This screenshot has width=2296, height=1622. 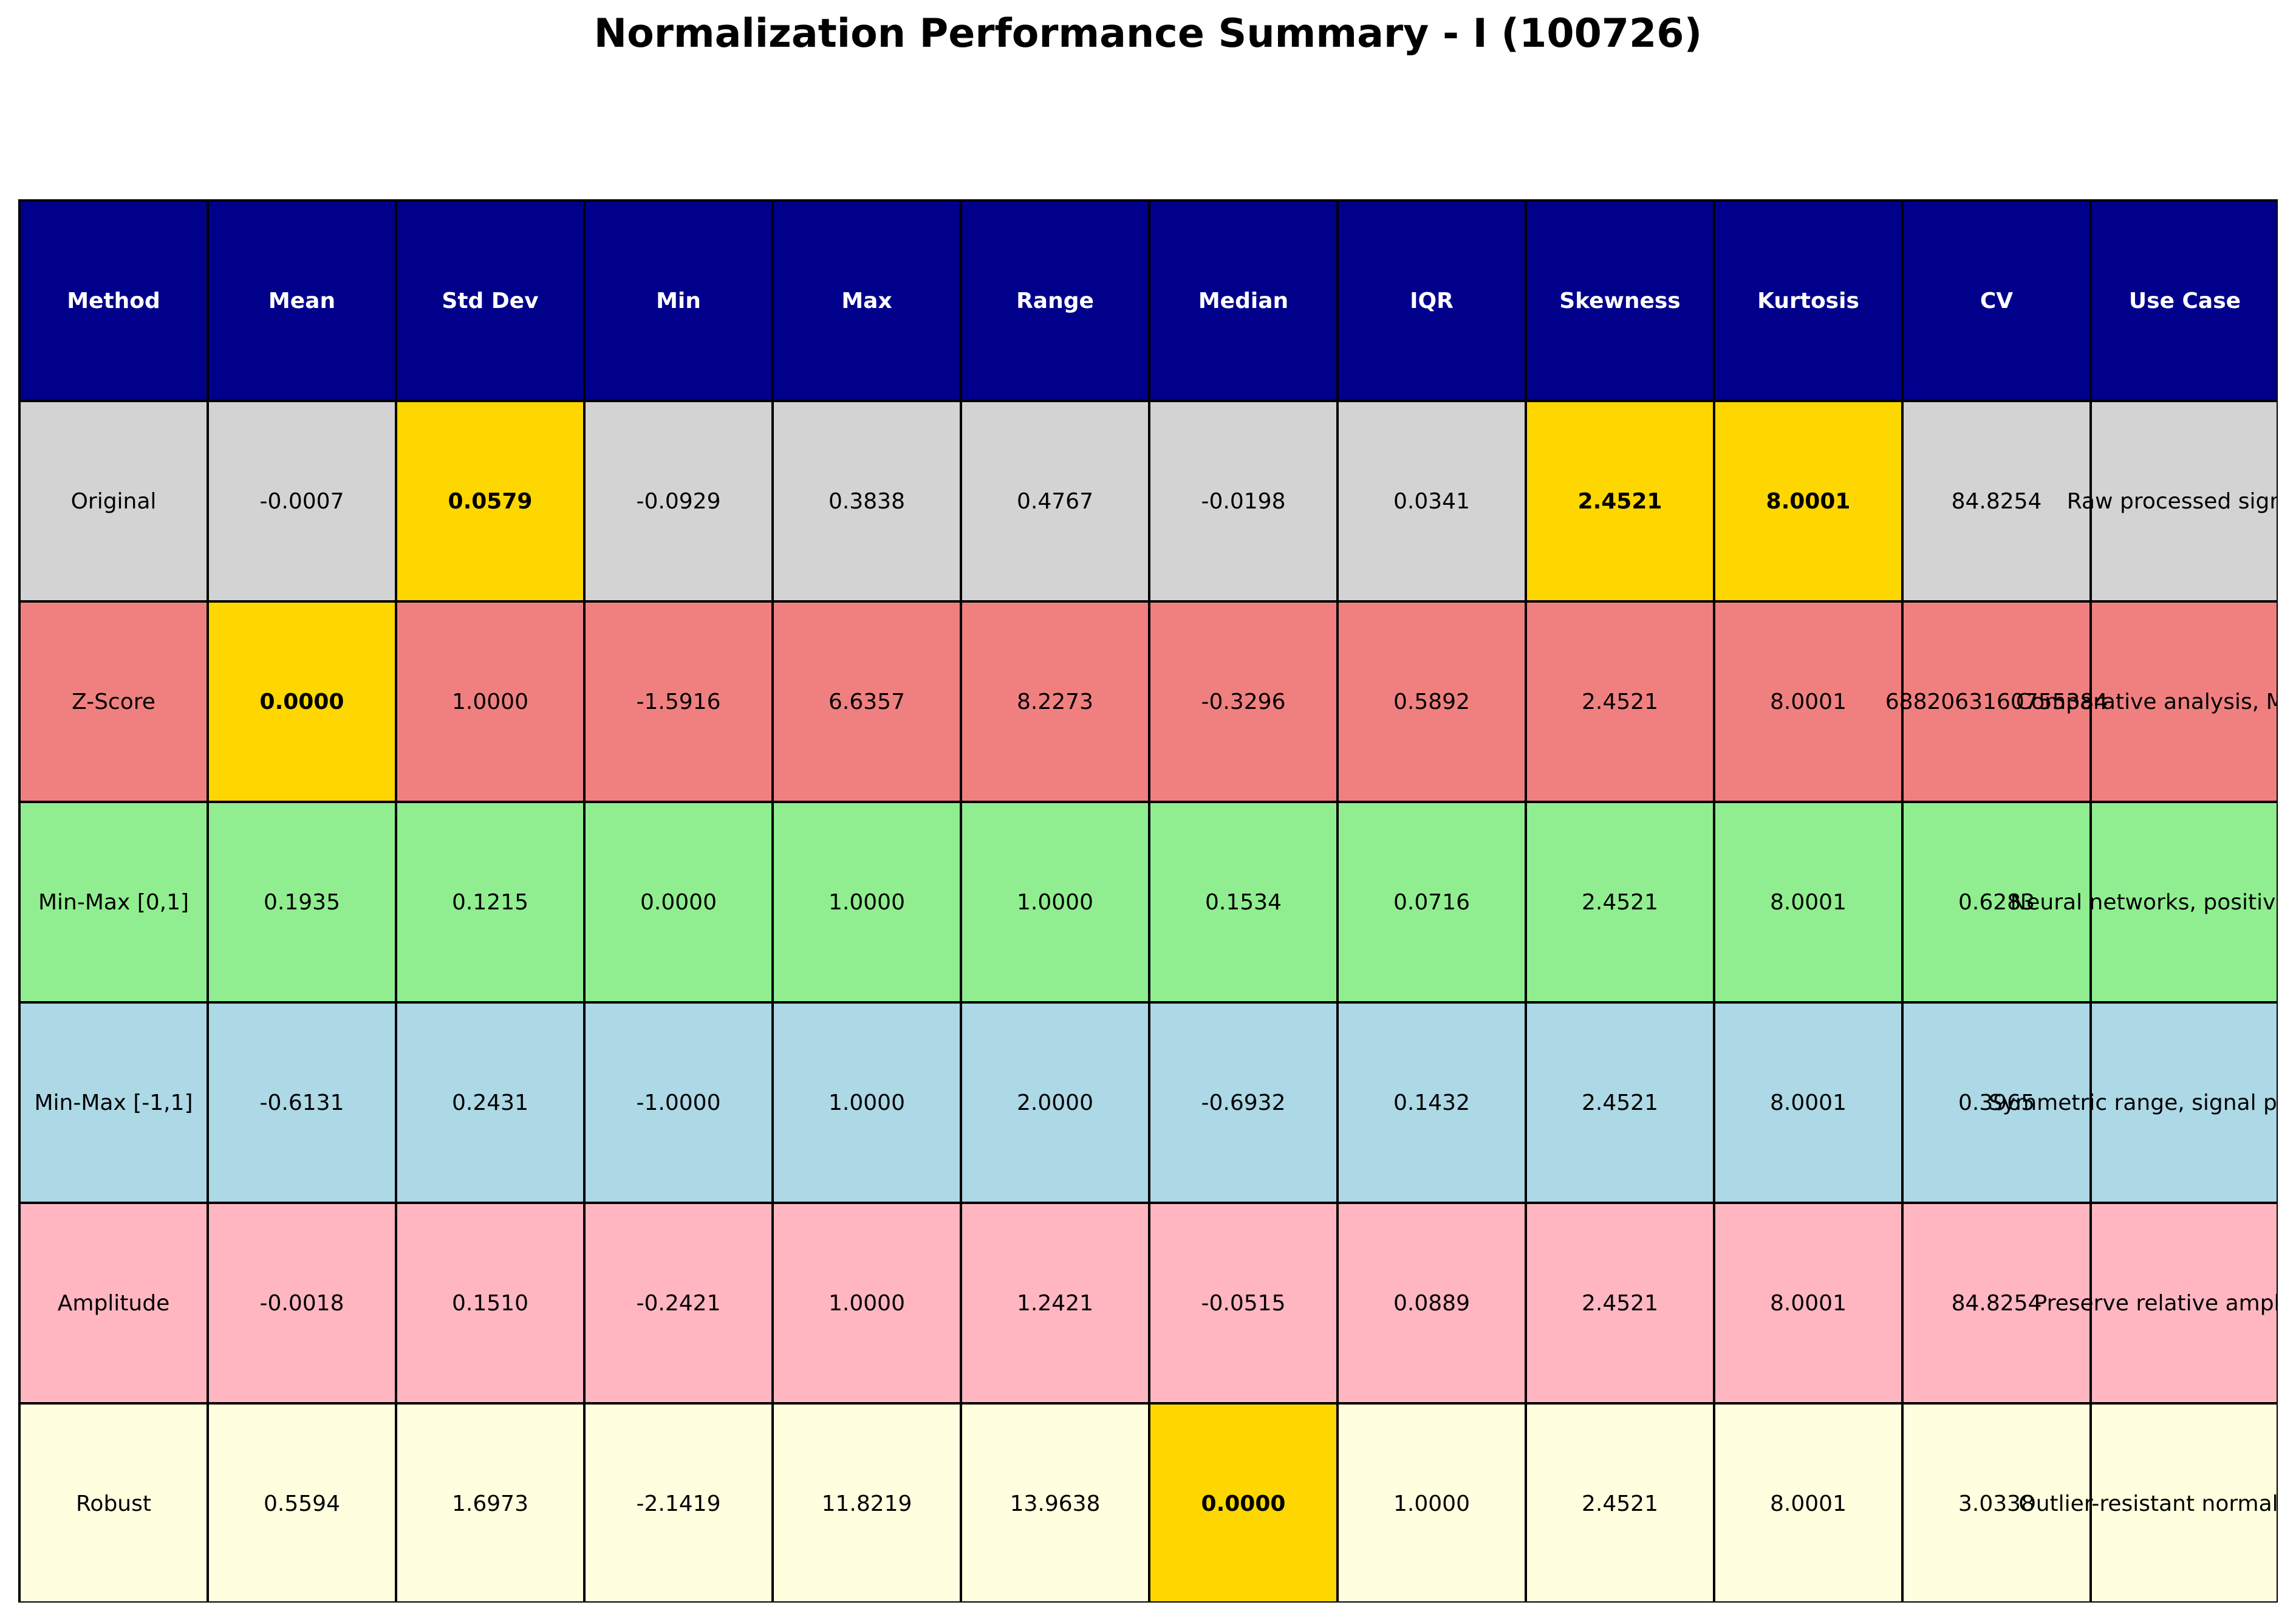 I want to click on cell-value: Min-Max [-1,1], so click(x=113, y=1102).